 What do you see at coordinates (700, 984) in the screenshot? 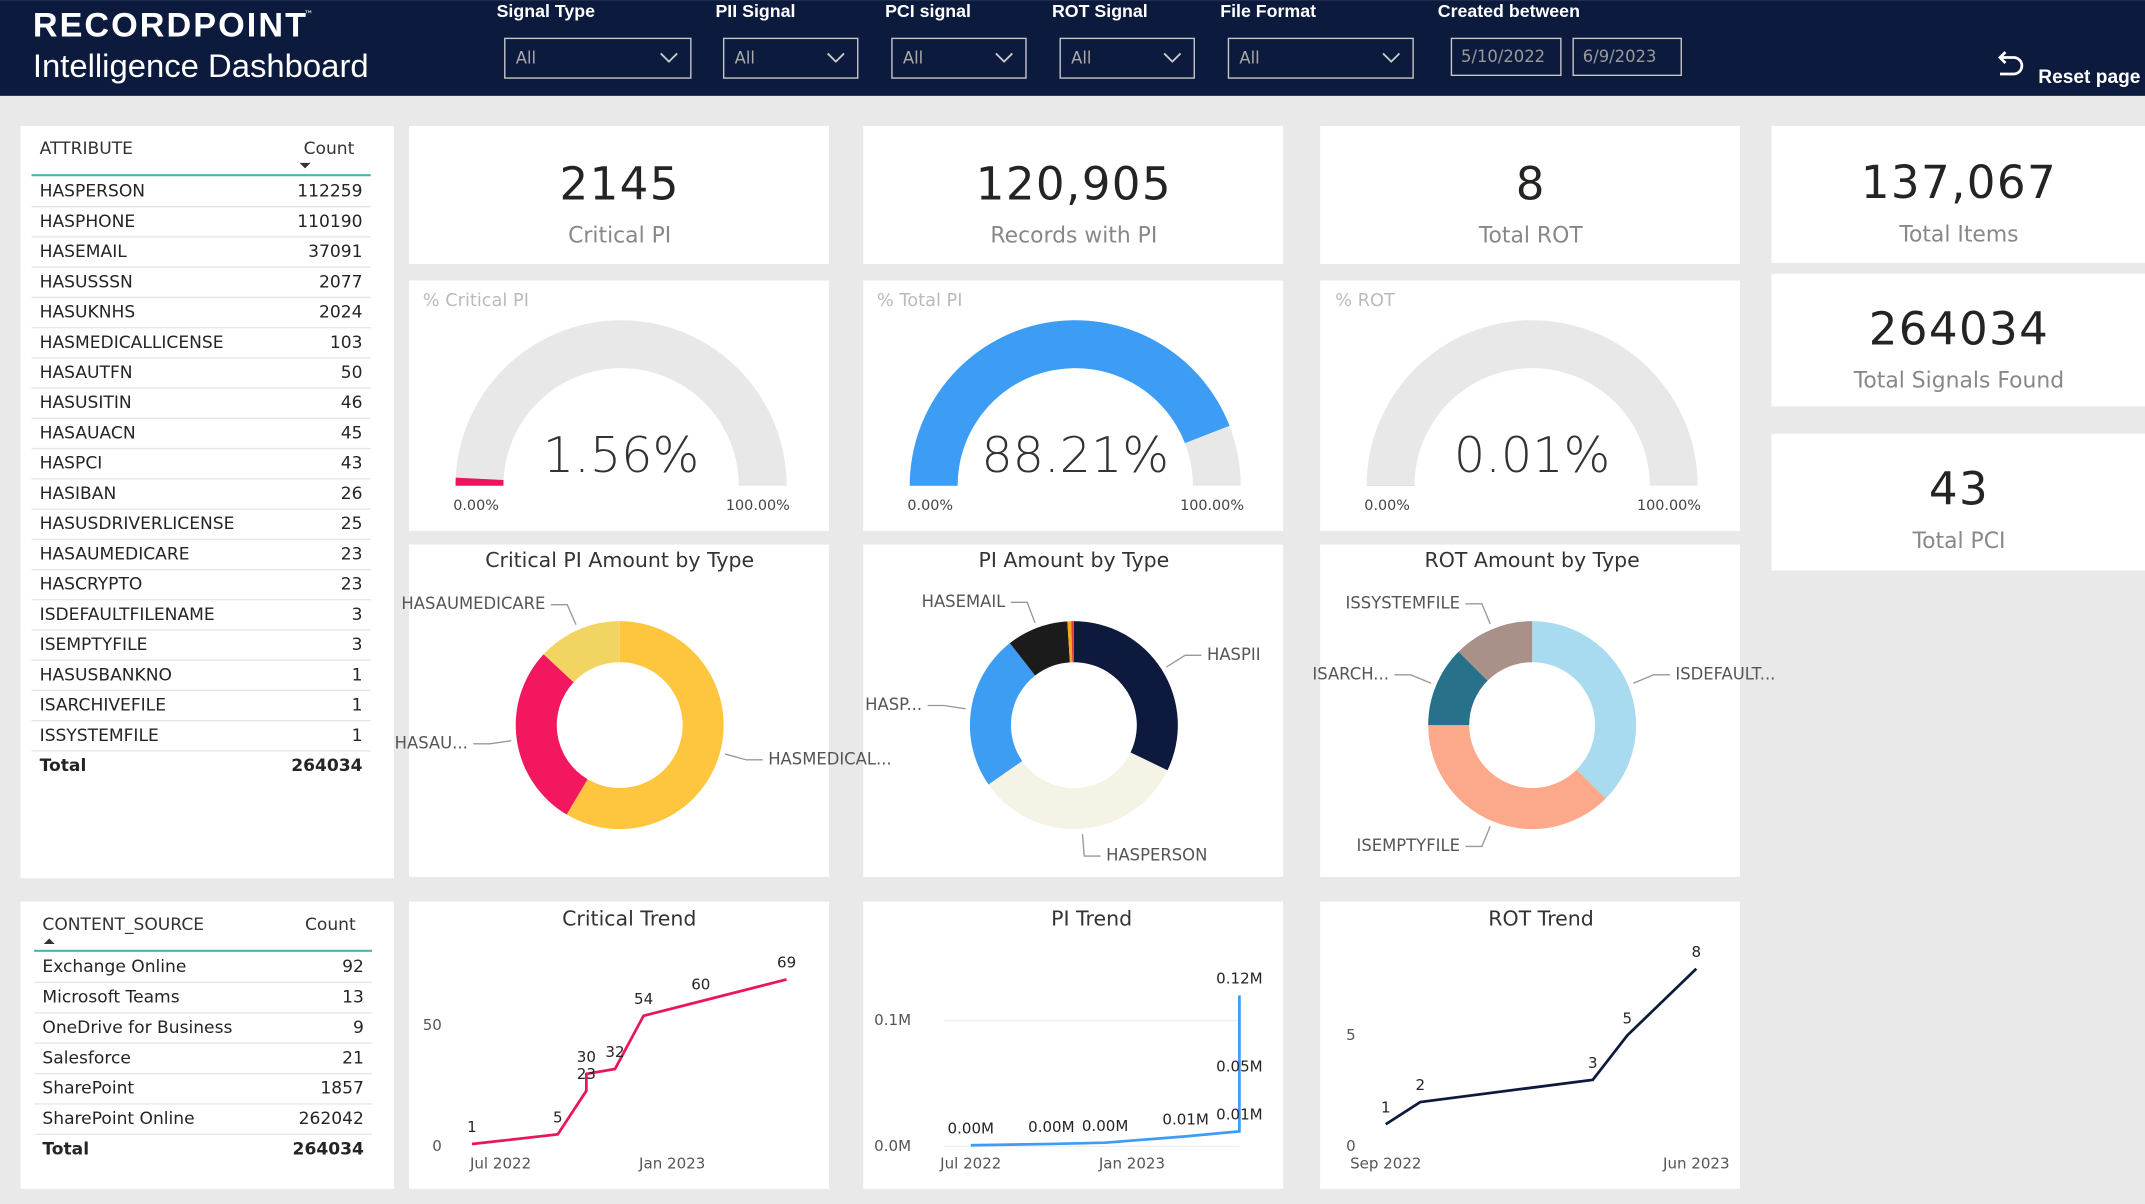
I see `data-label: 60` at bounding box center [700, 984].